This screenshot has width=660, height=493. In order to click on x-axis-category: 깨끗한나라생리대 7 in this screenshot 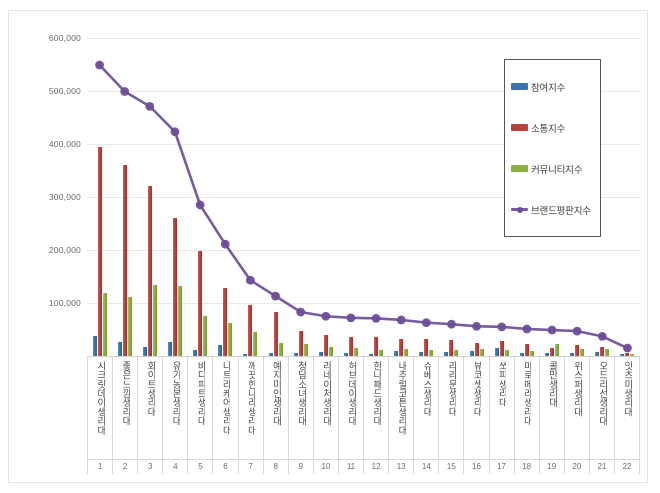, I will do `click(251, 415)`.